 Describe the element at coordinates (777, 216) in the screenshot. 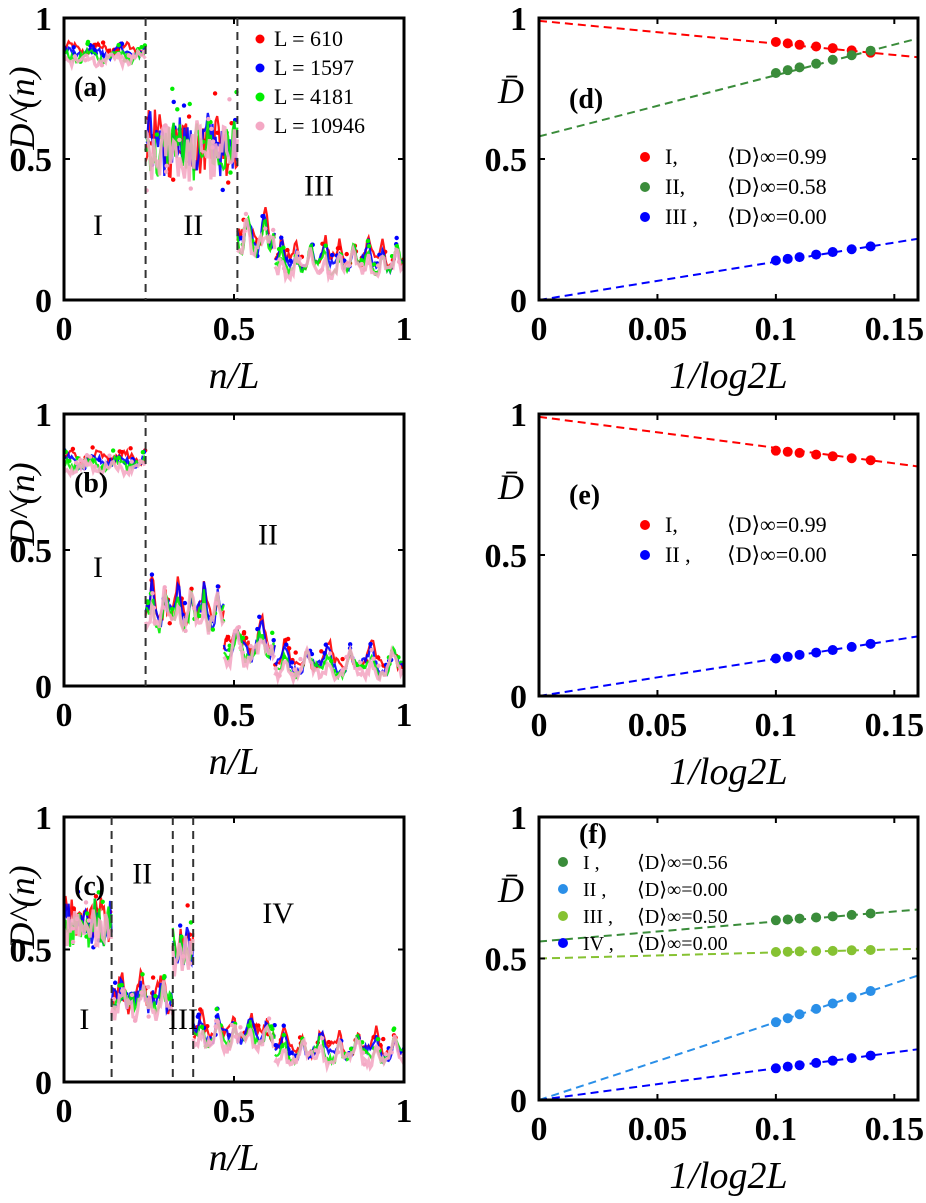

I see `legend-value: ⟨D⟩∞=0.00` at that location.